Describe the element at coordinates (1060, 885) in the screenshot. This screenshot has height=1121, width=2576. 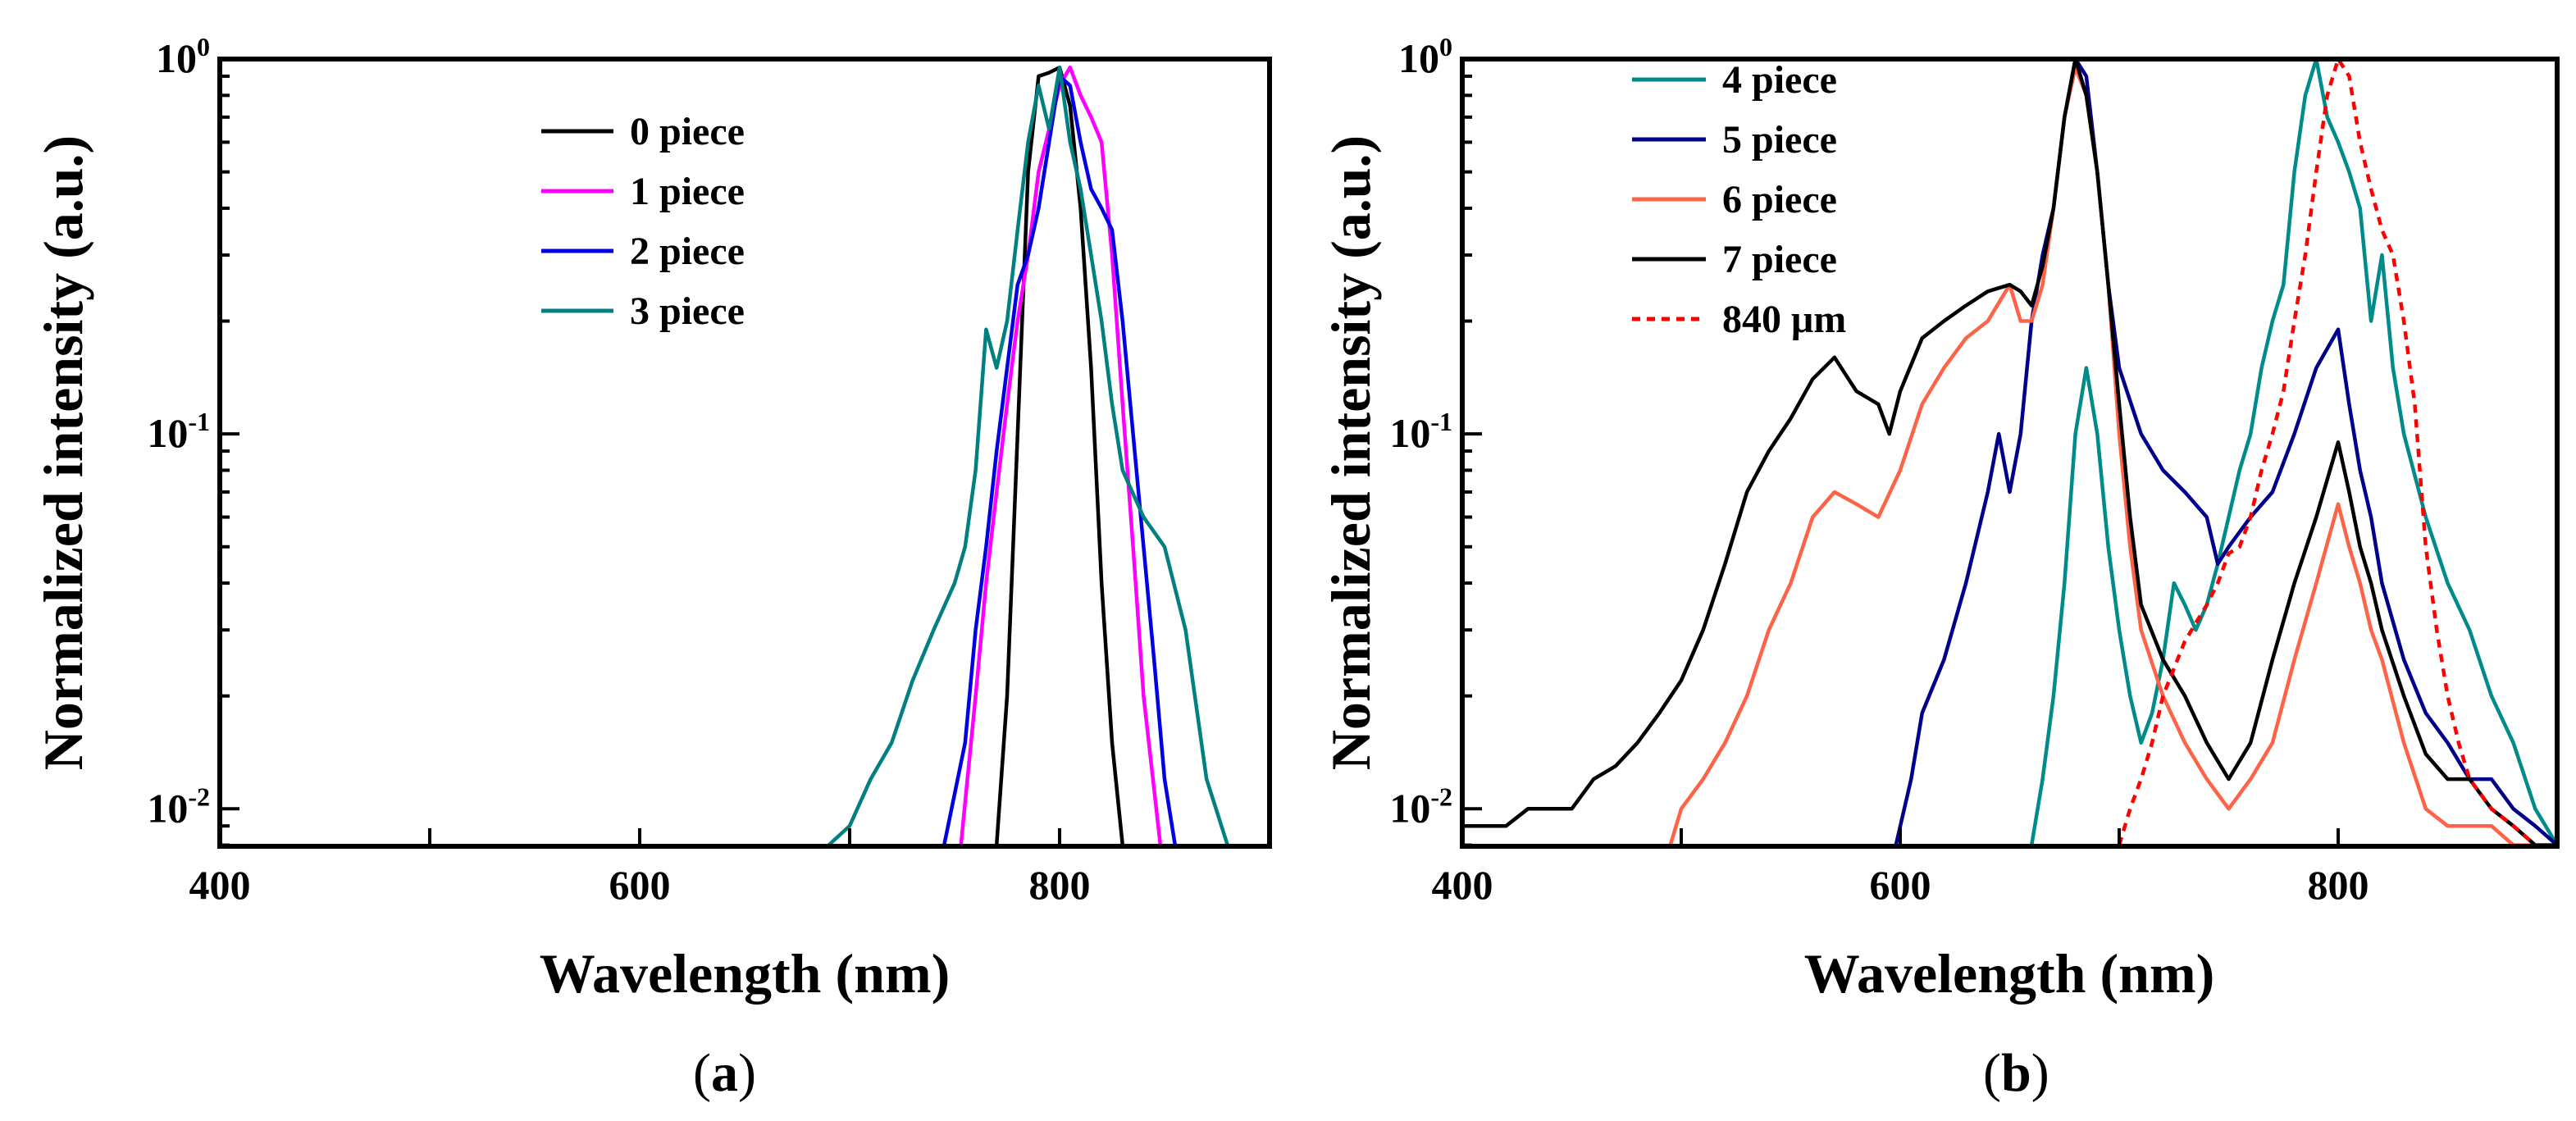
I see `panel-a-x-tick-label: 800` at that location.